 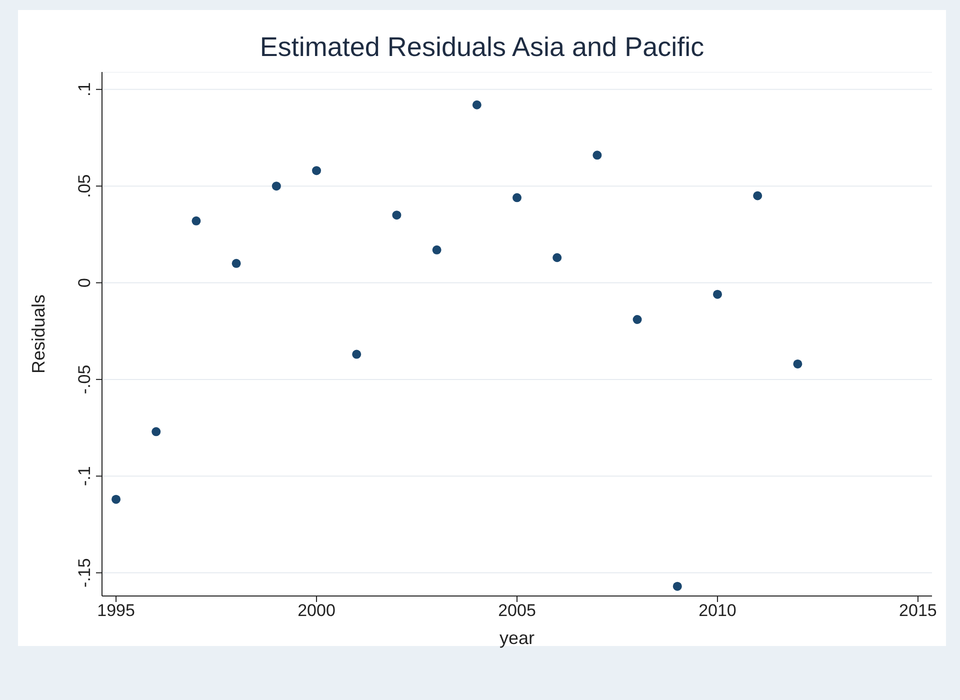 What do you see at coordinates (84, 379) in the screenshot?
I see `y-tick-label: -.05` at bounding box center [84, 379].